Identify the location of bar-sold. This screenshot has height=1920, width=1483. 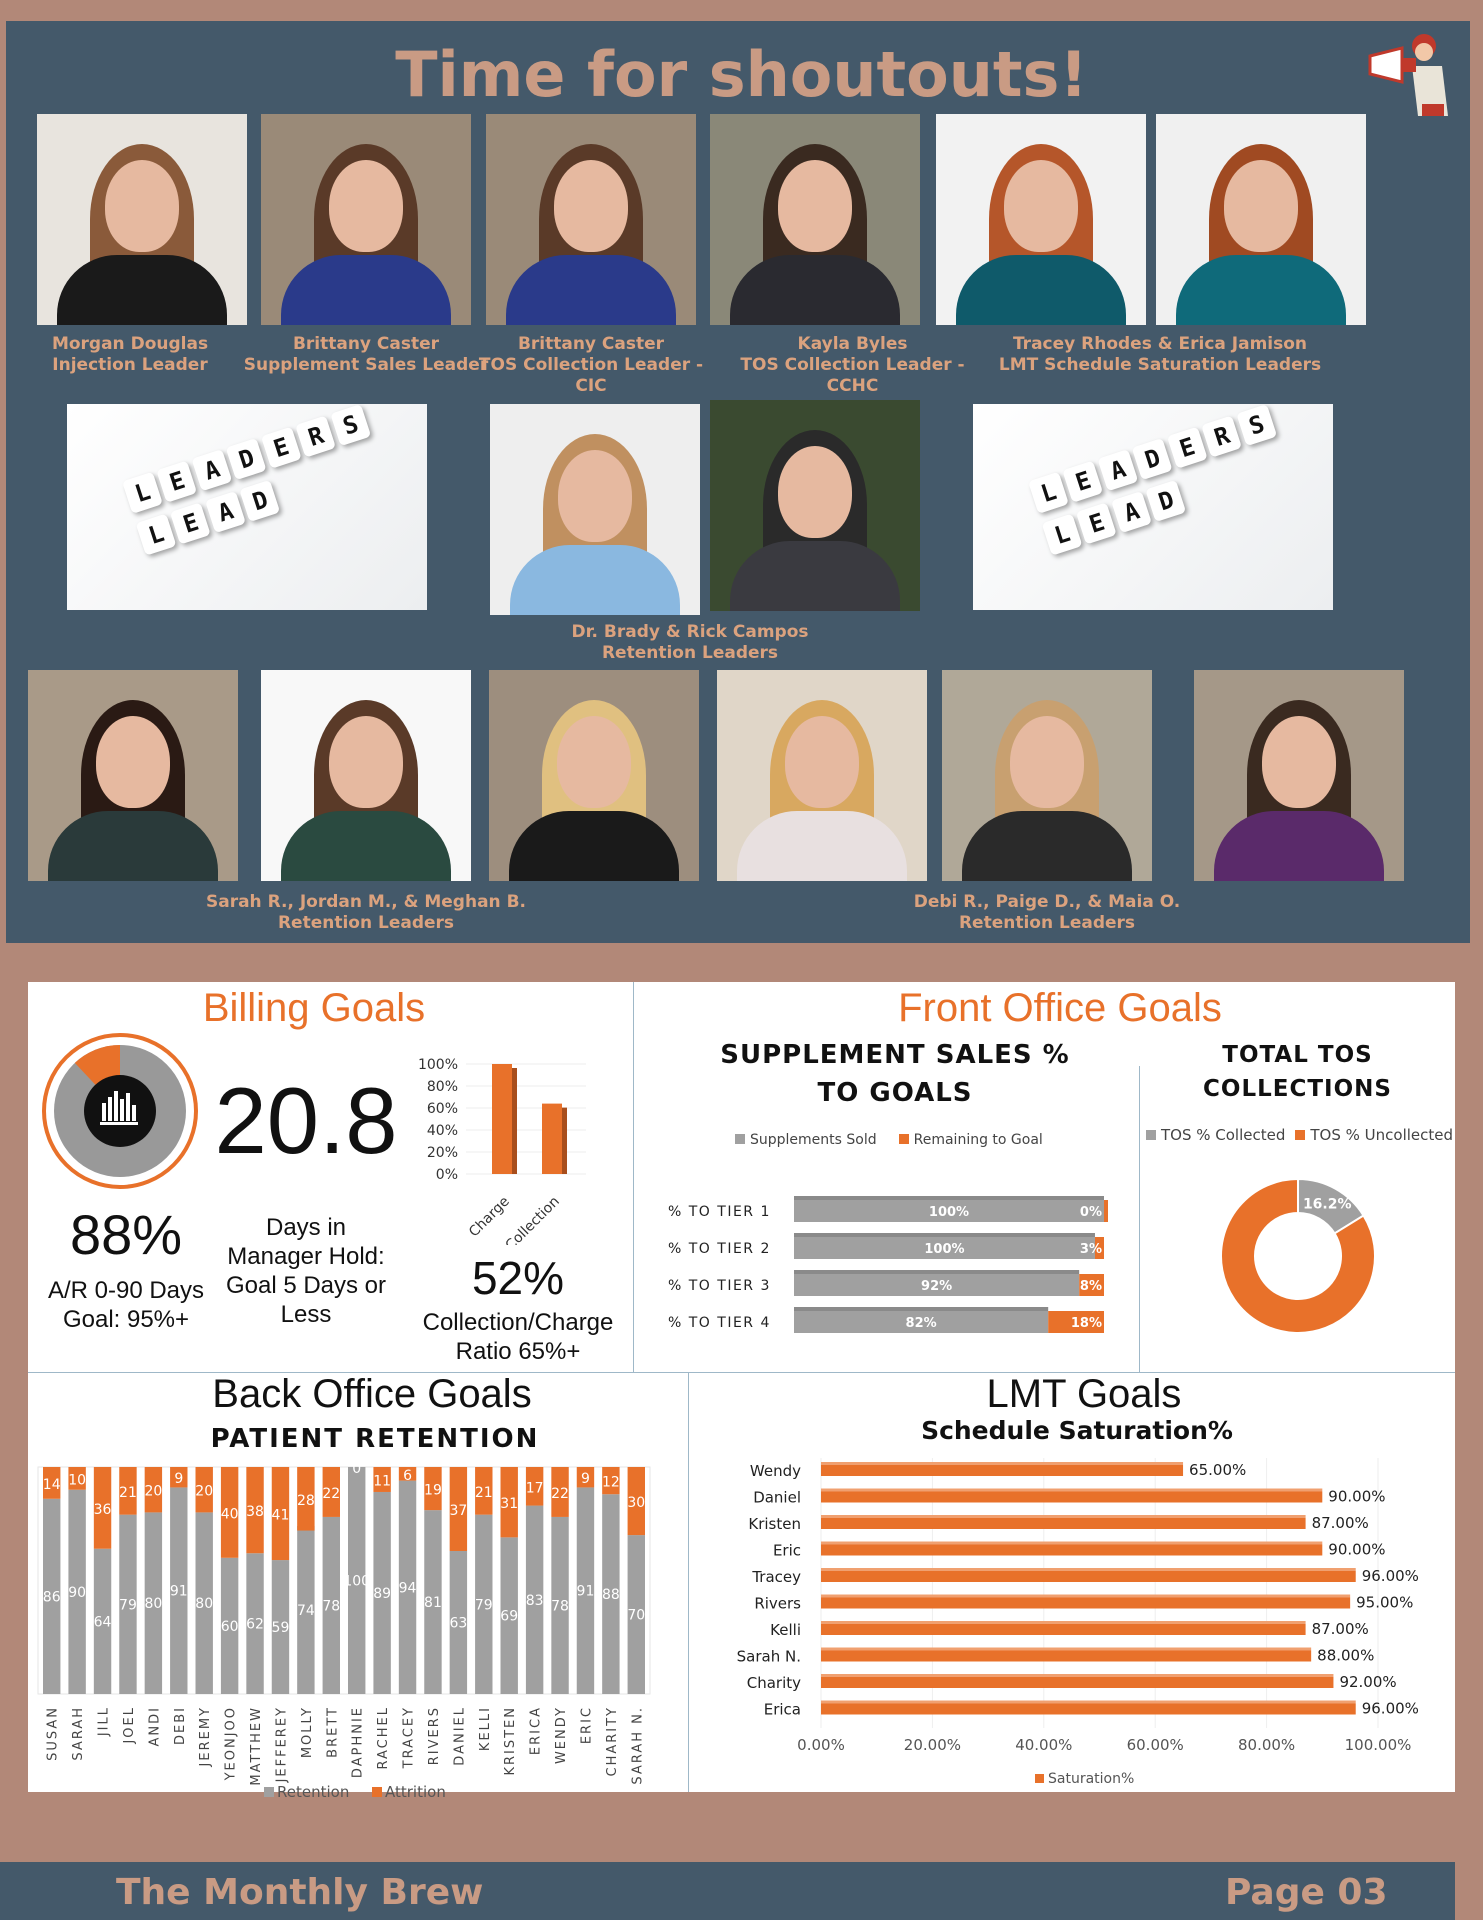
(921, 1322).